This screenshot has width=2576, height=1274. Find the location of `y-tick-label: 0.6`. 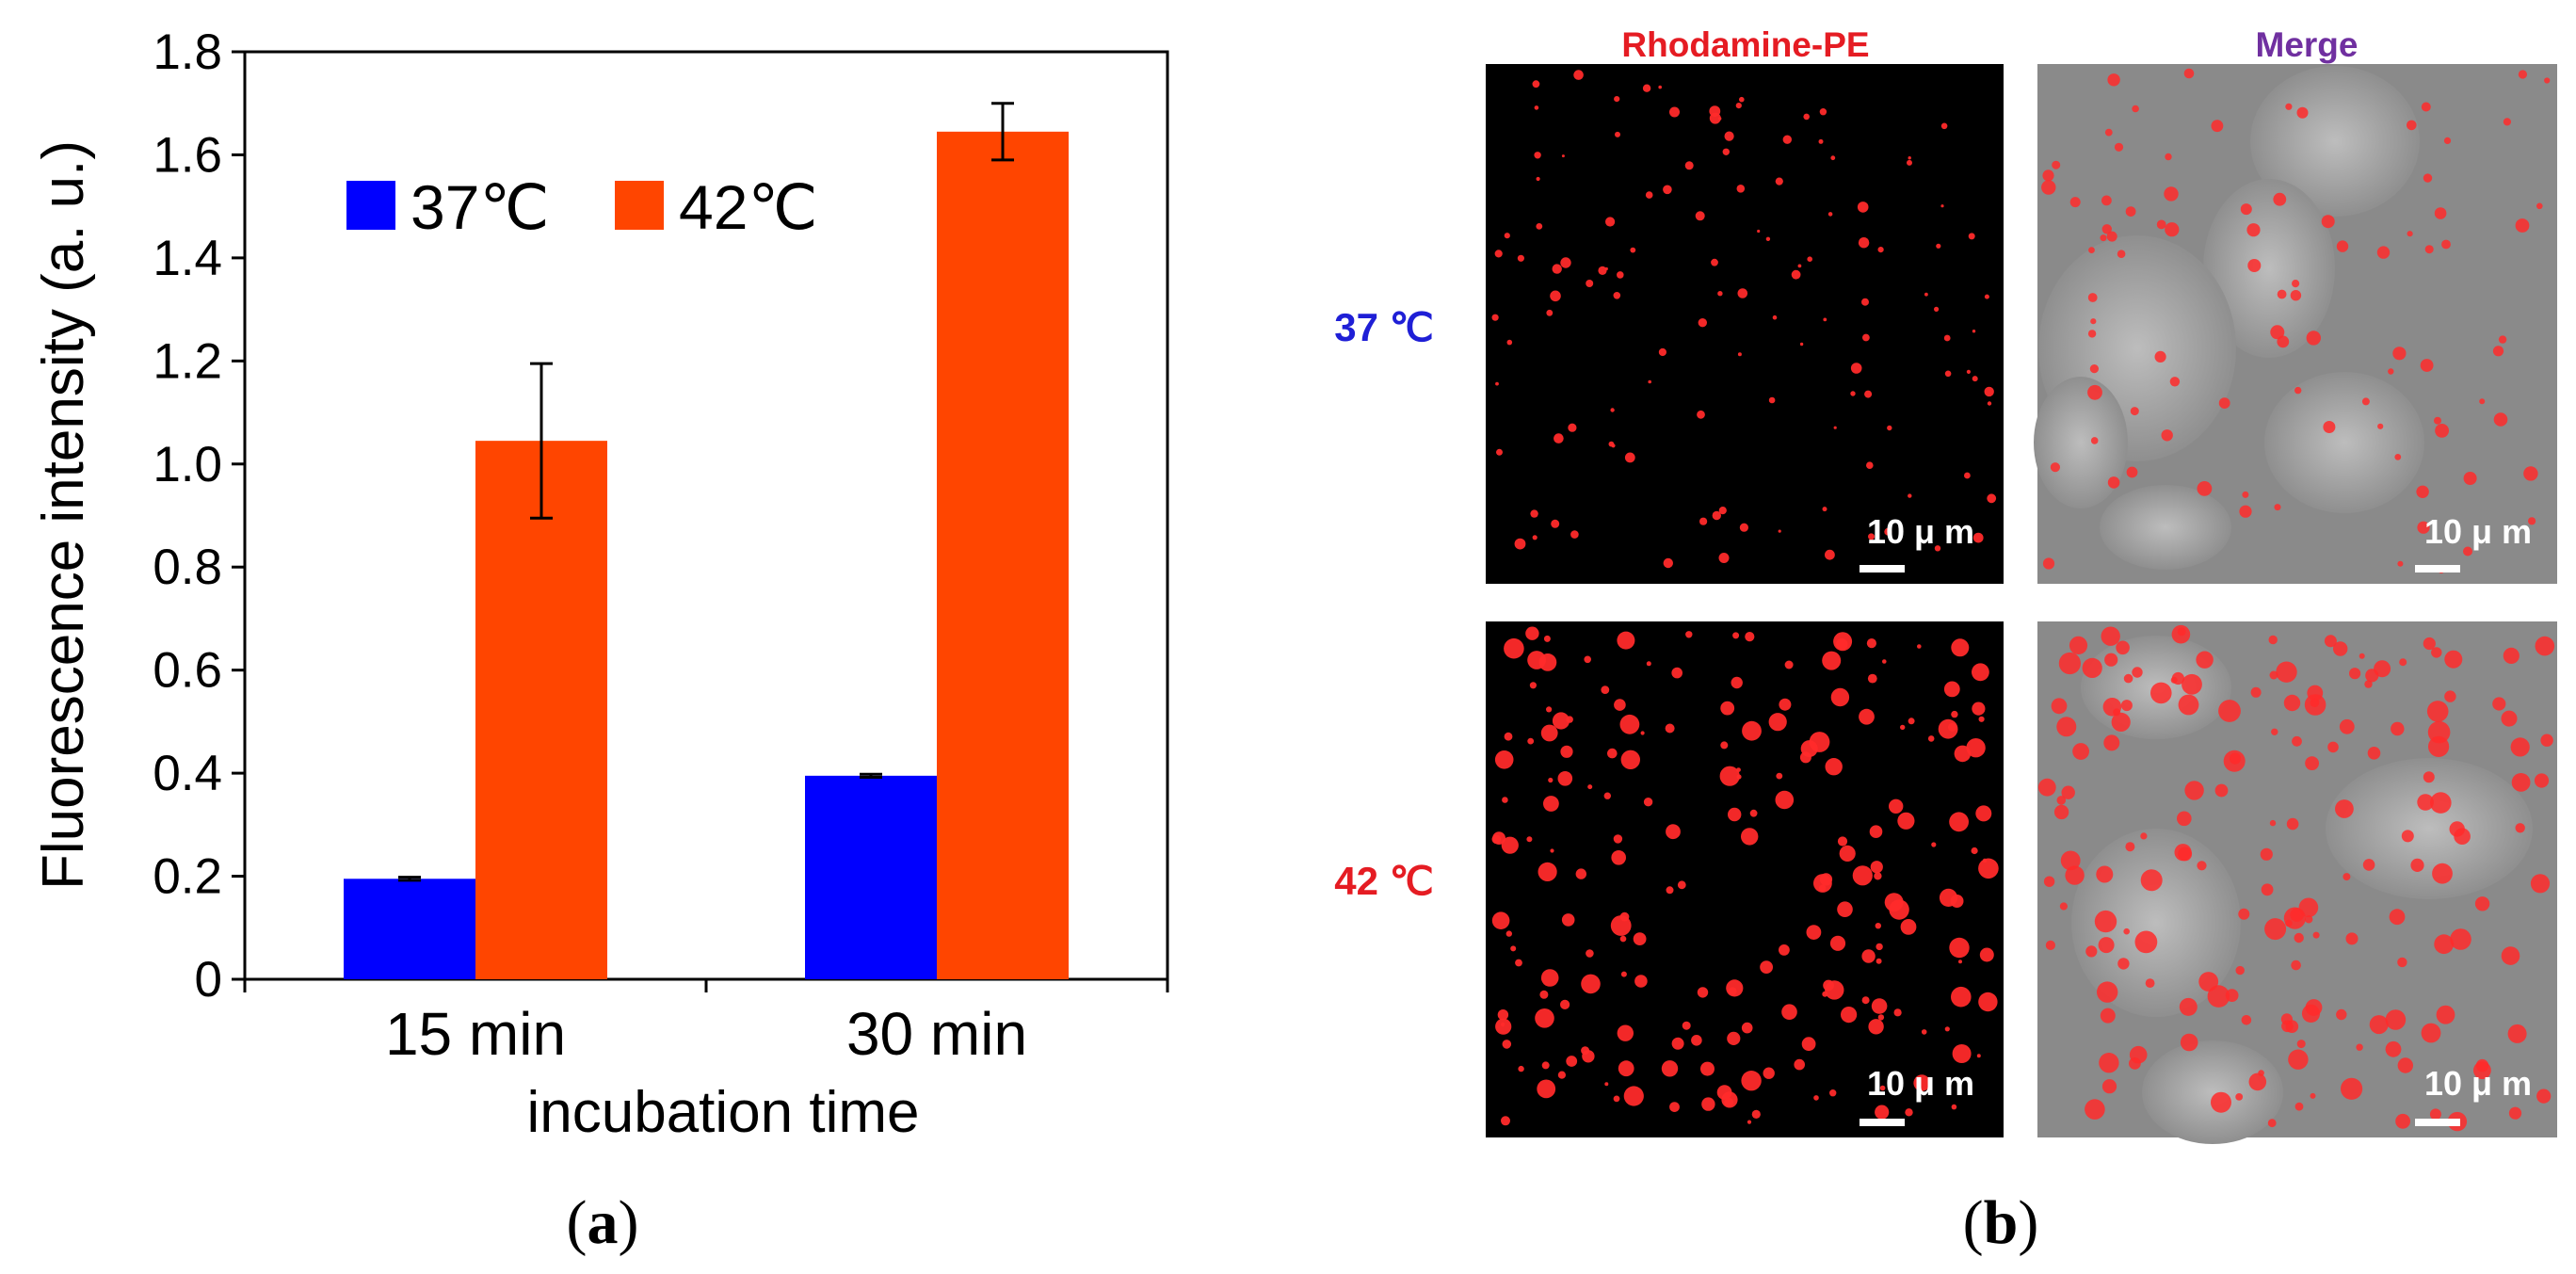

y-tick-label: 0.6 is located at coordinates (187, 671).